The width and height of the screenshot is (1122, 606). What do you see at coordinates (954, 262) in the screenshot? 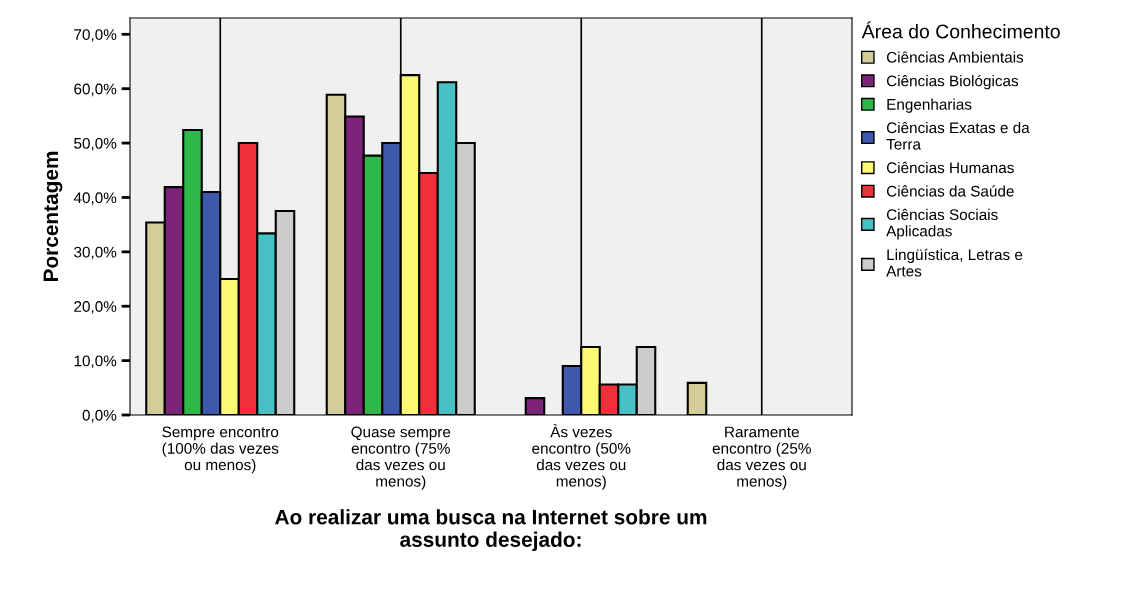
I see `legend-label: Lingüística, Letras e Artes` at bounding box center [954, 262].